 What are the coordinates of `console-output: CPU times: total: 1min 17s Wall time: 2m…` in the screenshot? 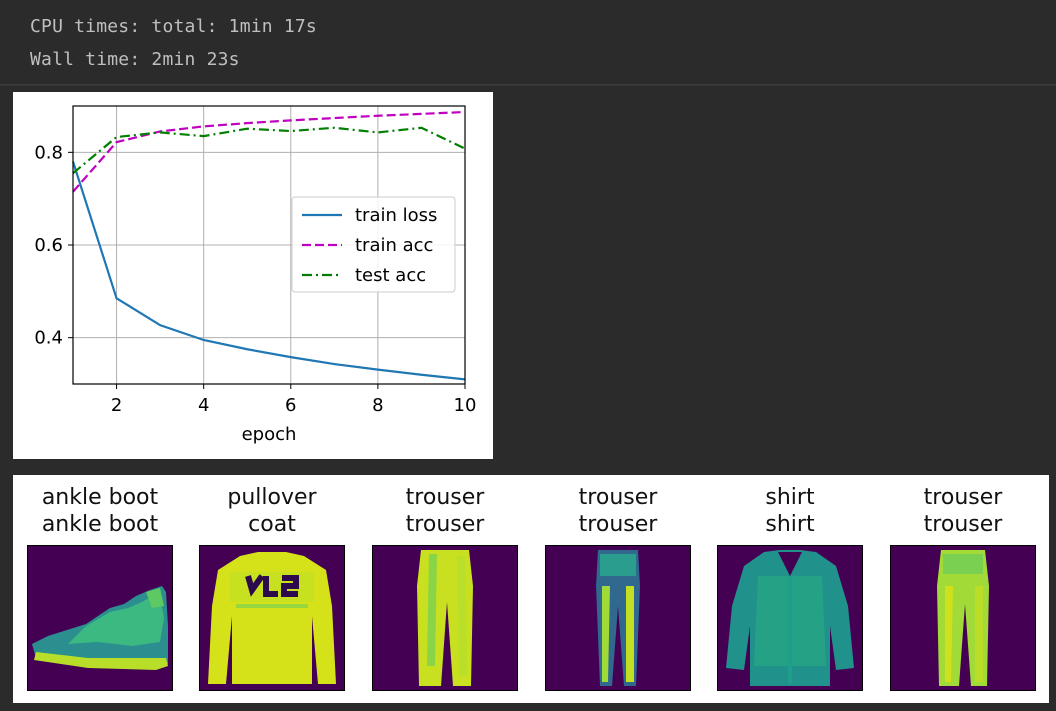 It's located at (528, 42).